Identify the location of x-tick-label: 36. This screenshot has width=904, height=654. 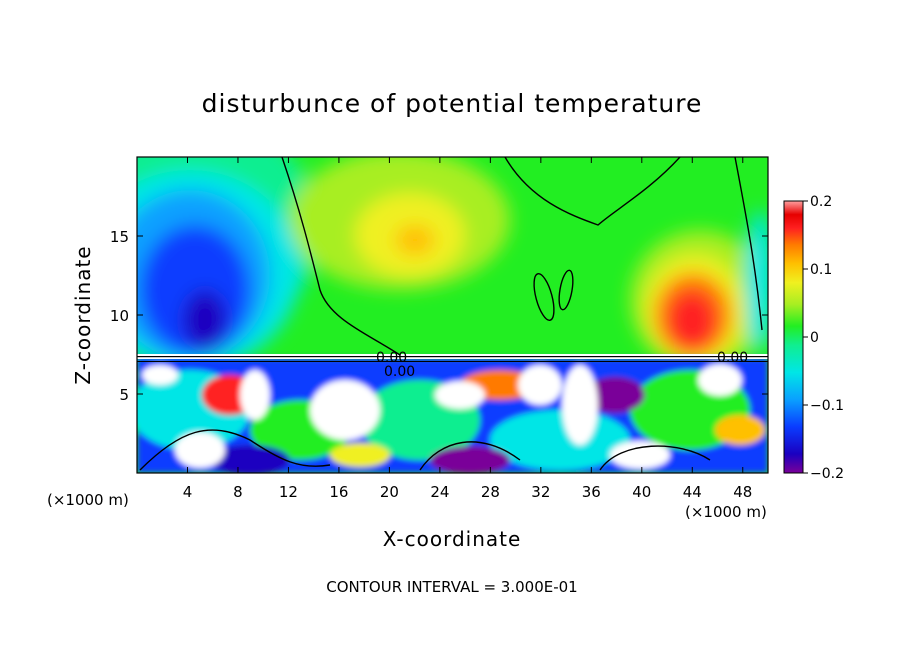
(591, 492).